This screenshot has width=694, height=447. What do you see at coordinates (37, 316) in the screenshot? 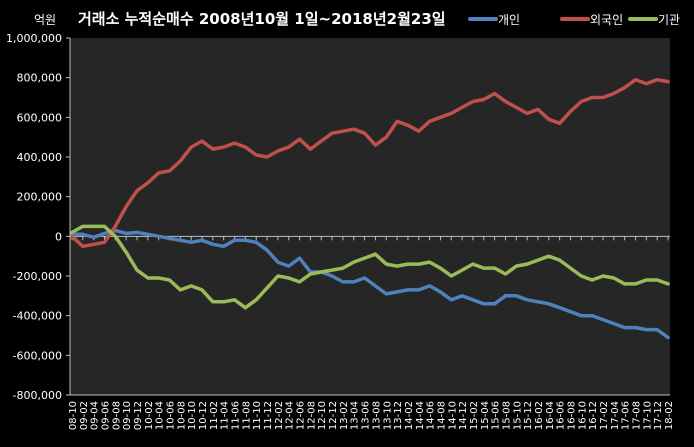
I see `y-tick-label: -400,000` at bounding box center [37, 316].